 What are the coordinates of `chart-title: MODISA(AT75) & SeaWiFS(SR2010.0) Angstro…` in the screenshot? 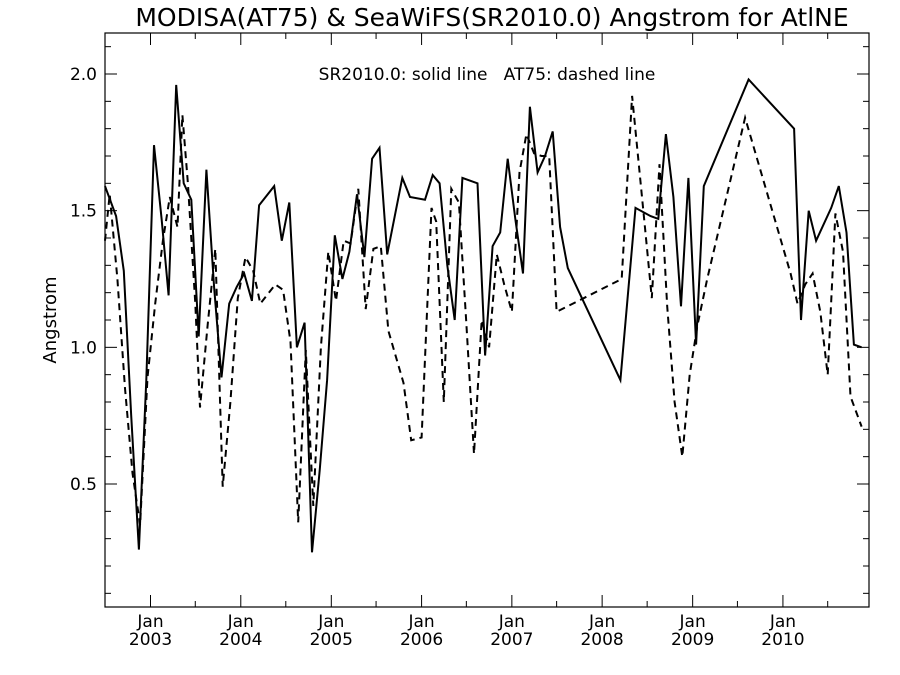 It's located at (491, 17).